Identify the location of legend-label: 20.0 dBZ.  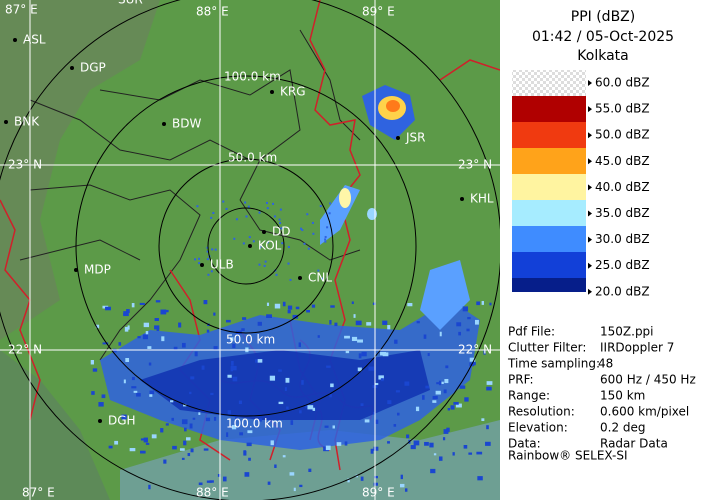
(622, 291).